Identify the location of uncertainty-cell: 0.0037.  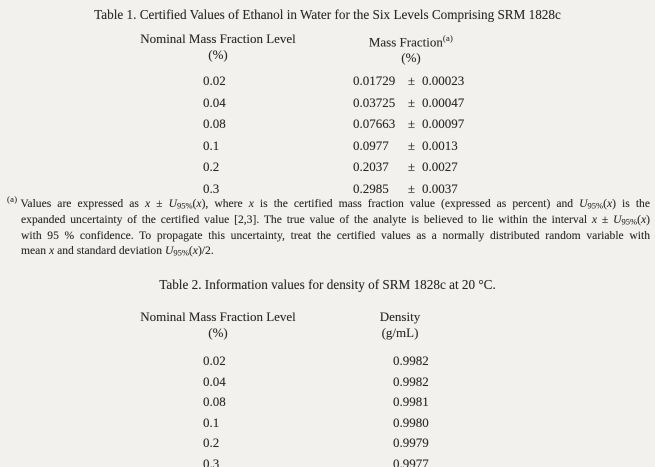
(440, 188).